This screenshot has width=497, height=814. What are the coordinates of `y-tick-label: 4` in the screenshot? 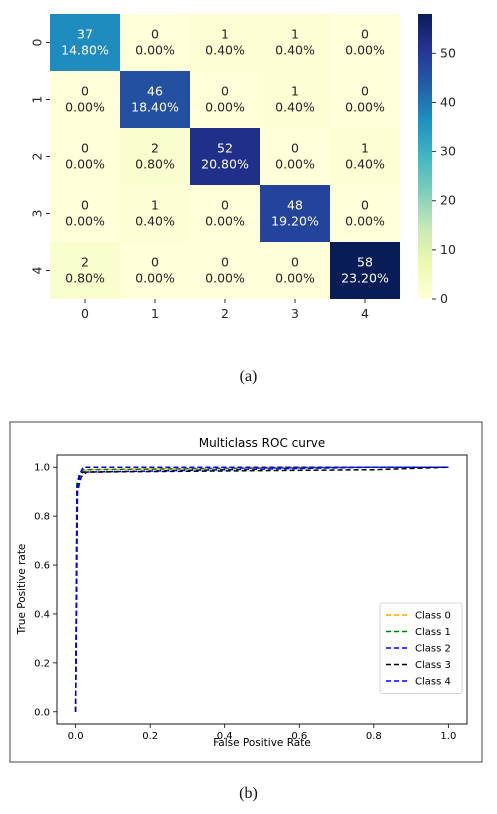 It's located at (36, 270).